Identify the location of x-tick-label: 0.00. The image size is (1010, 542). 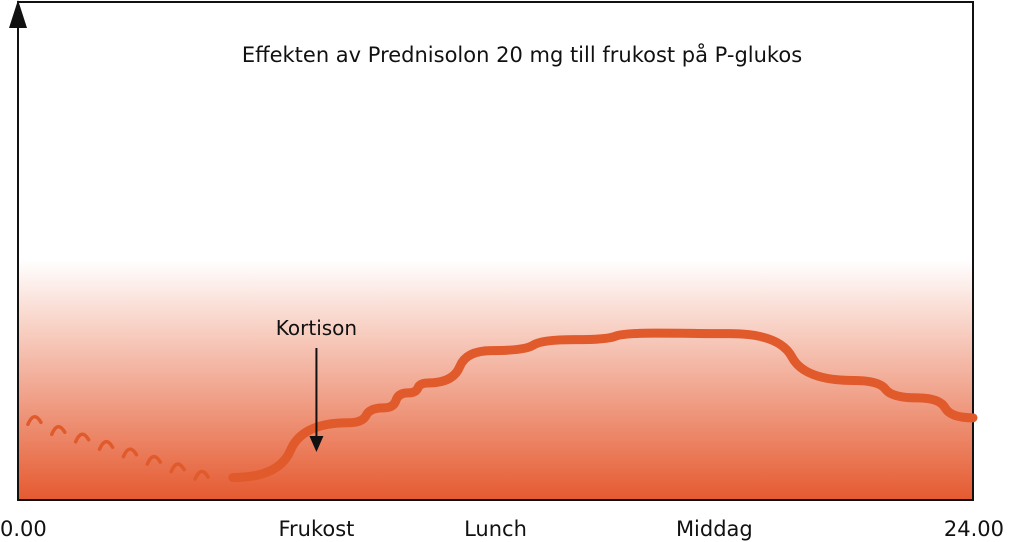
(23, 529).